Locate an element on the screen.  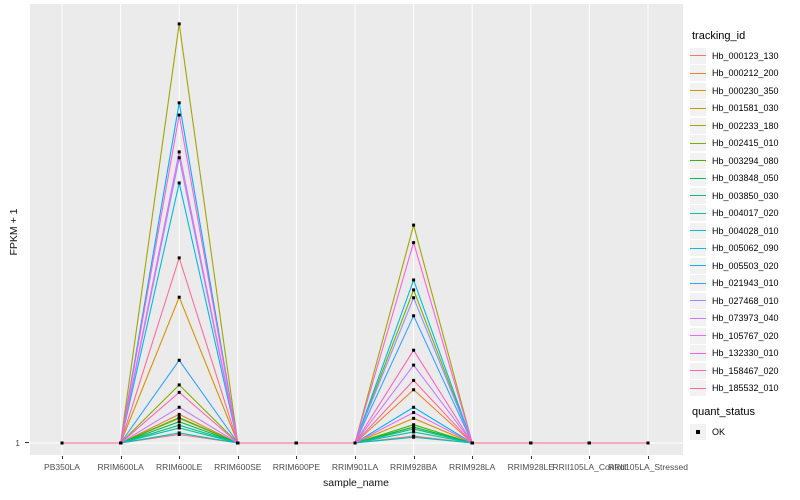
legend-entry-label: Hb_002415_010 is located at coordinates (745, 143).